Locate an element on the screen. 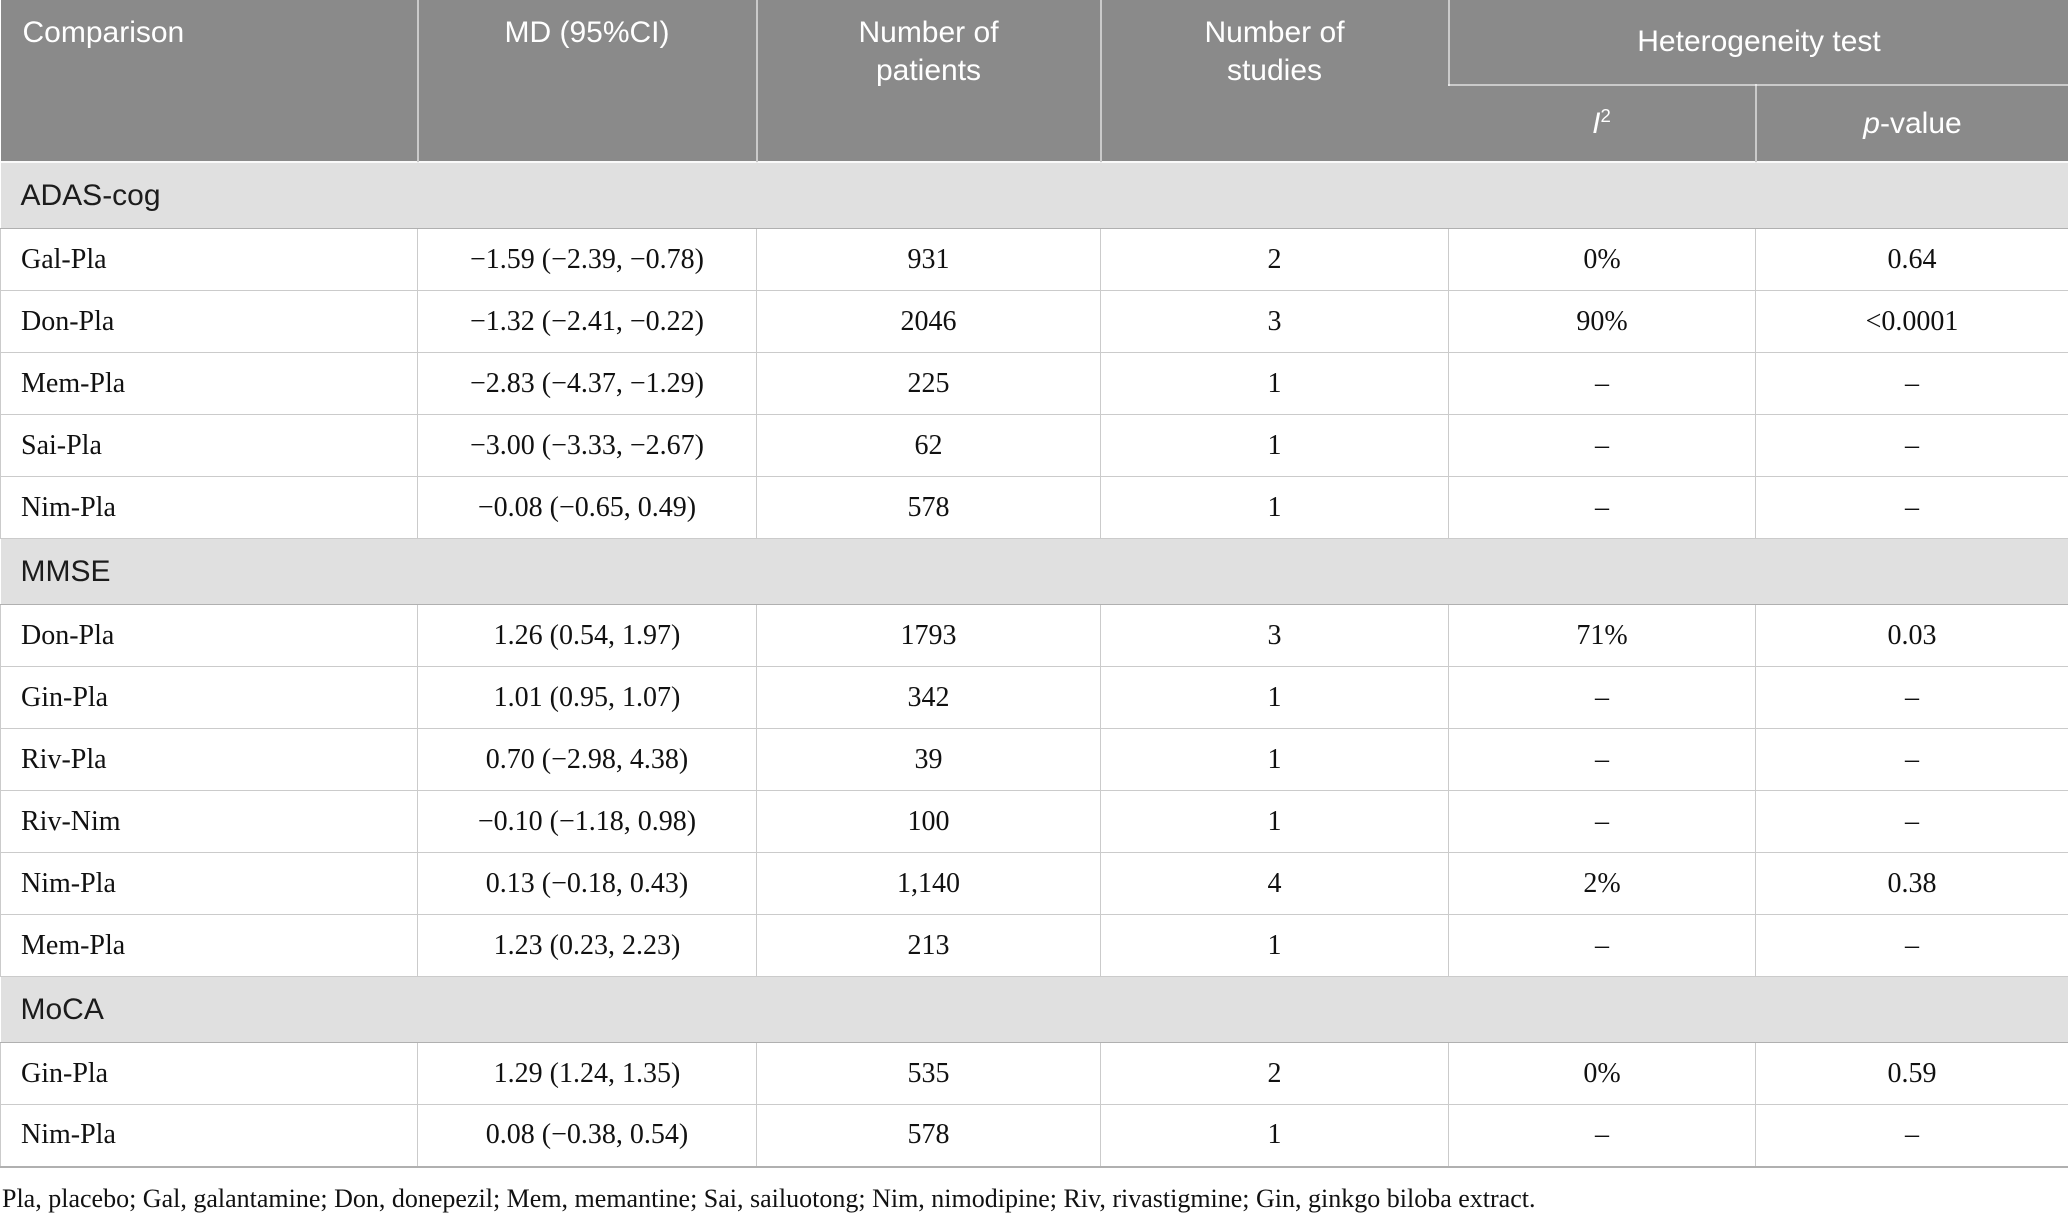 The image size is (2068, 1214). cell-md: 1.26 (0.54, 1.97) is located at coordinates (587, 636).